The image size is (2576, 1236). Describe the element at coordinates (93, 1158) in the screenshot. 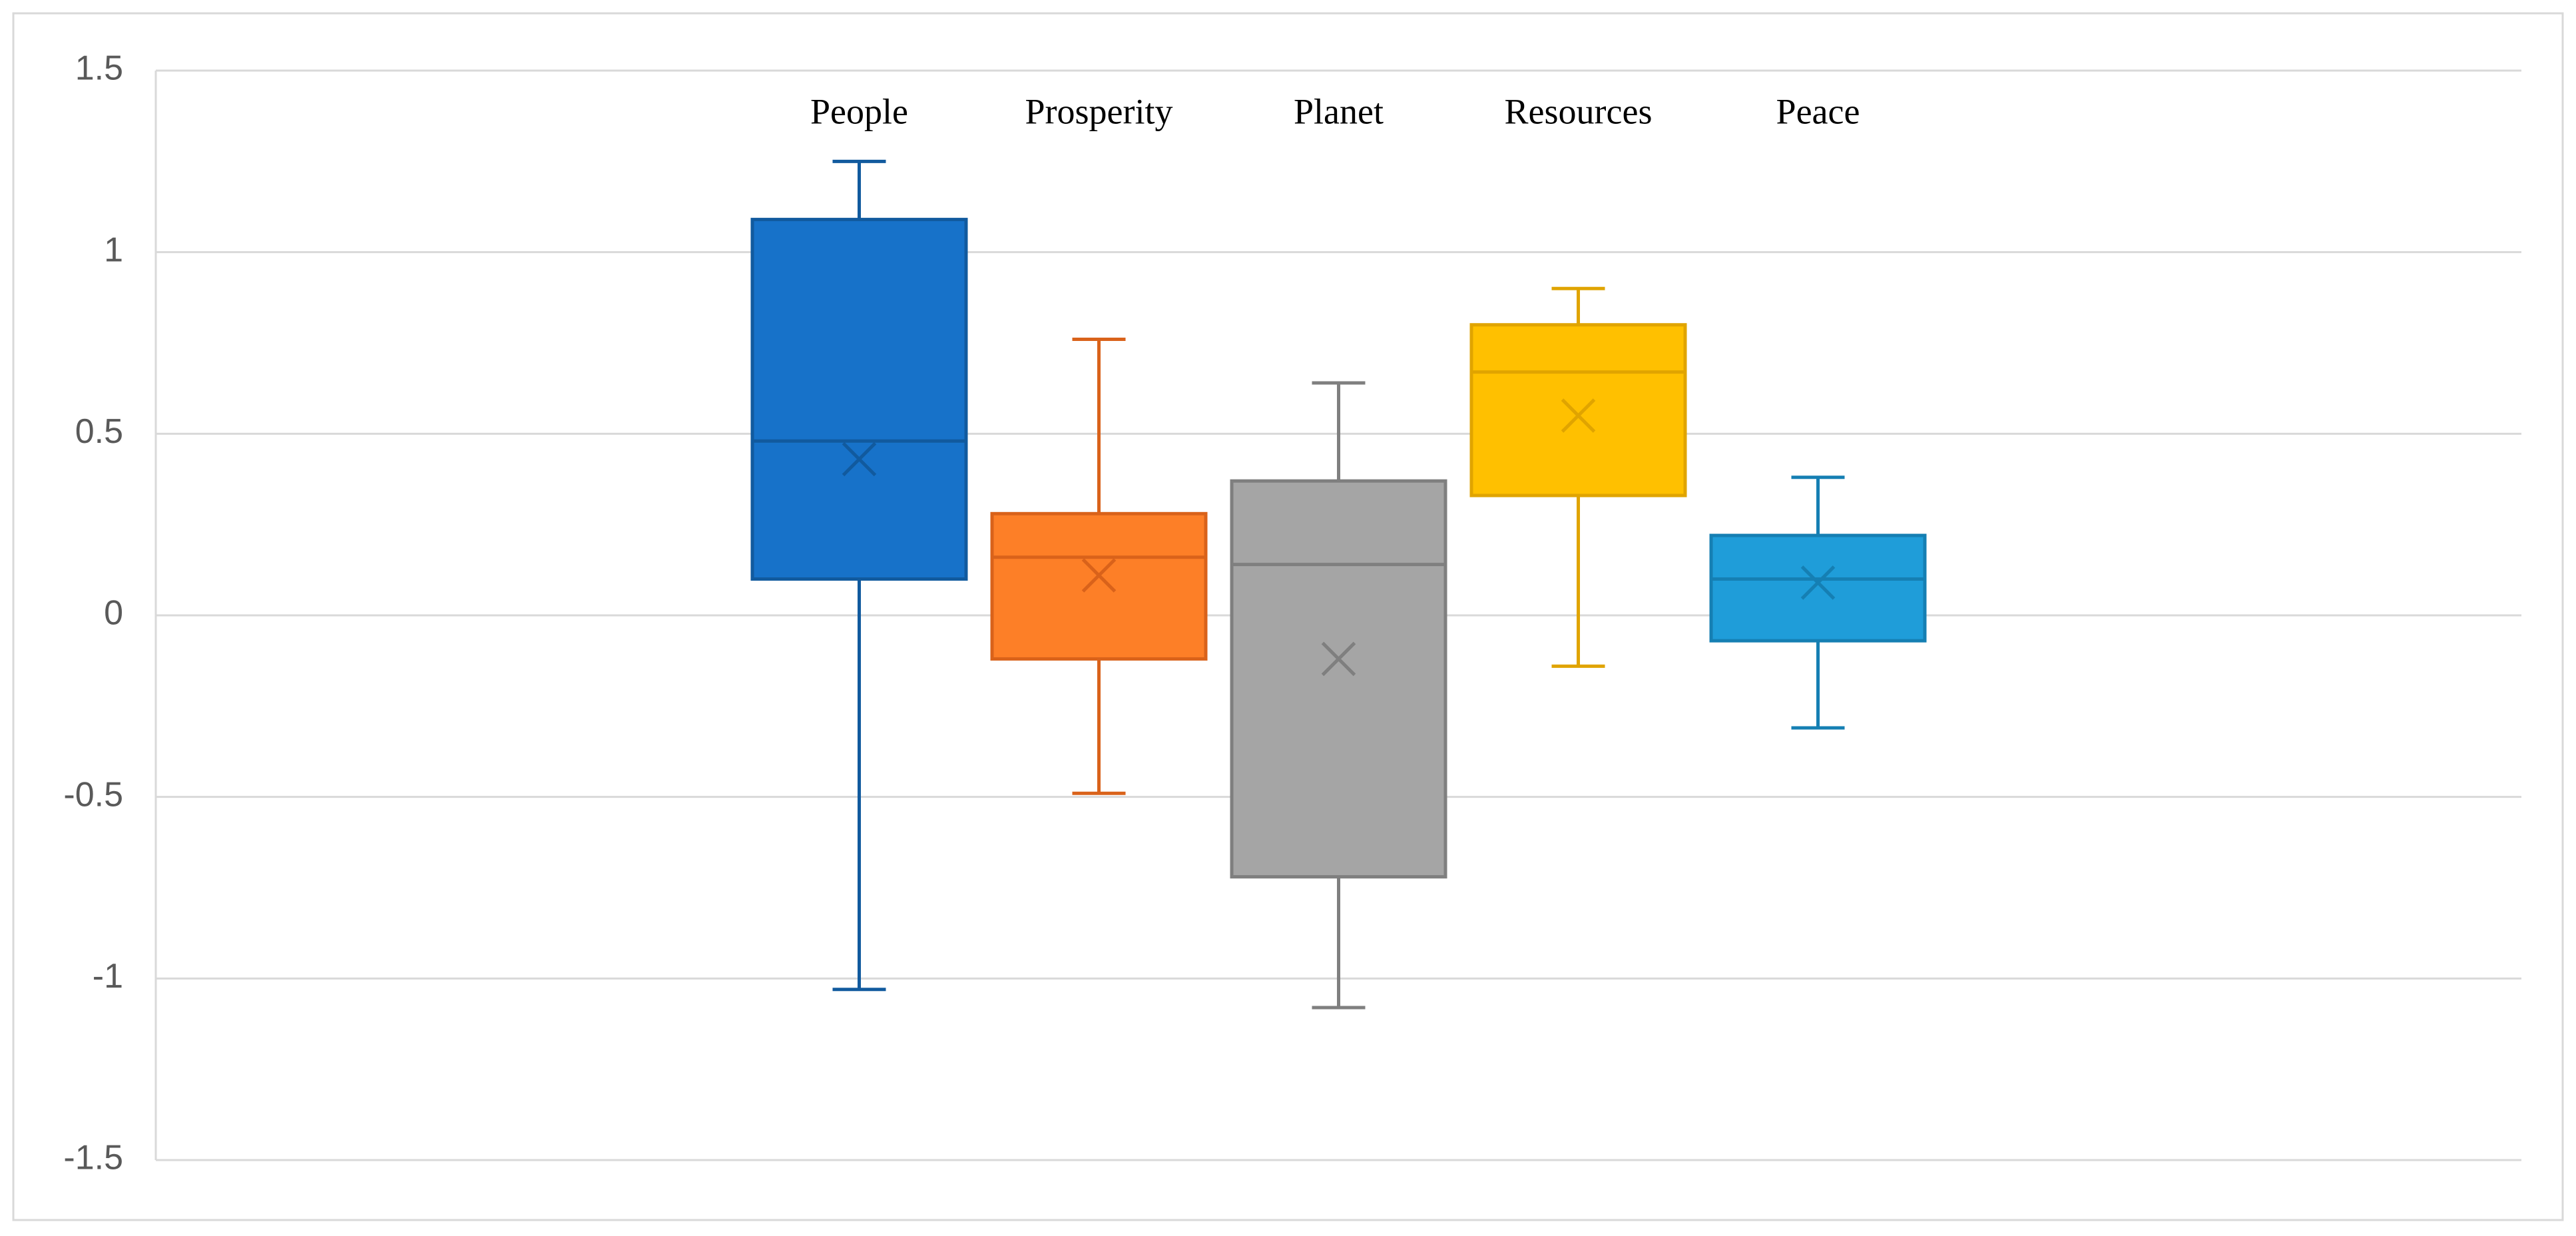

I see `y-tick-label: -1.5` at that location.